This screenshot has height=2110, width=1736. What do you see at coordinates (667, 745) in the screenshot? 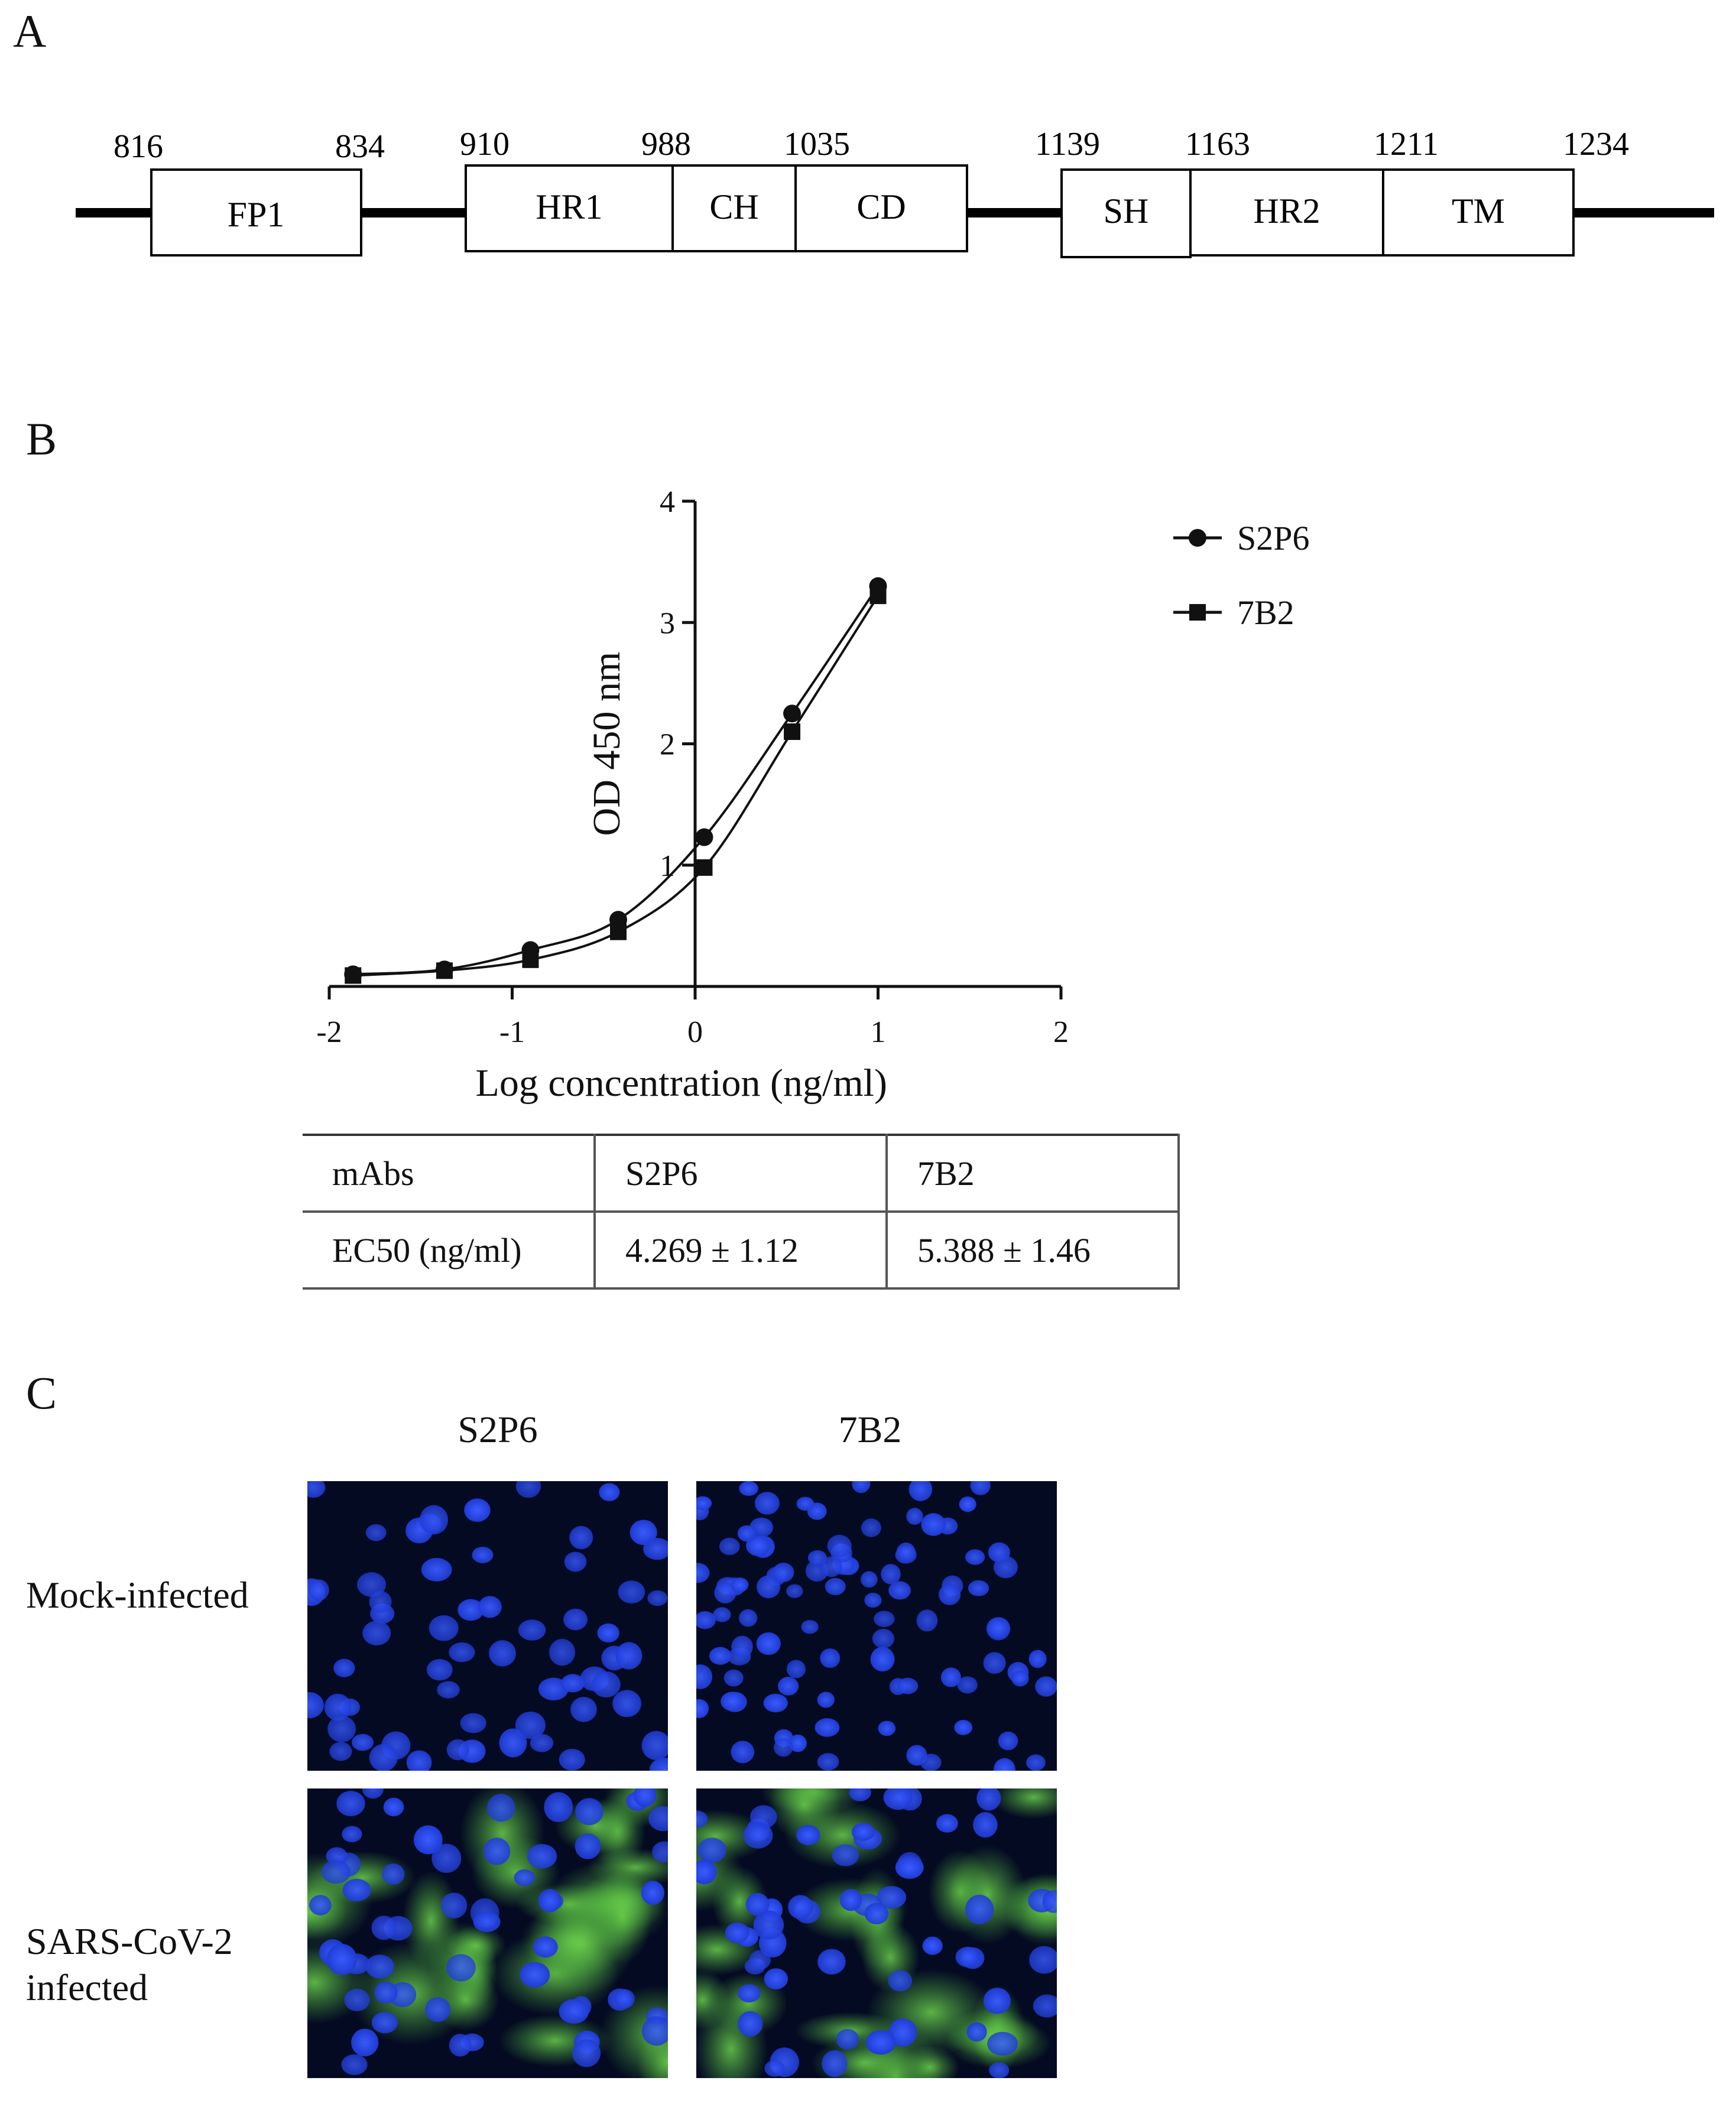
I see `y-tick-label: 2` at bounding box center [667, 745].